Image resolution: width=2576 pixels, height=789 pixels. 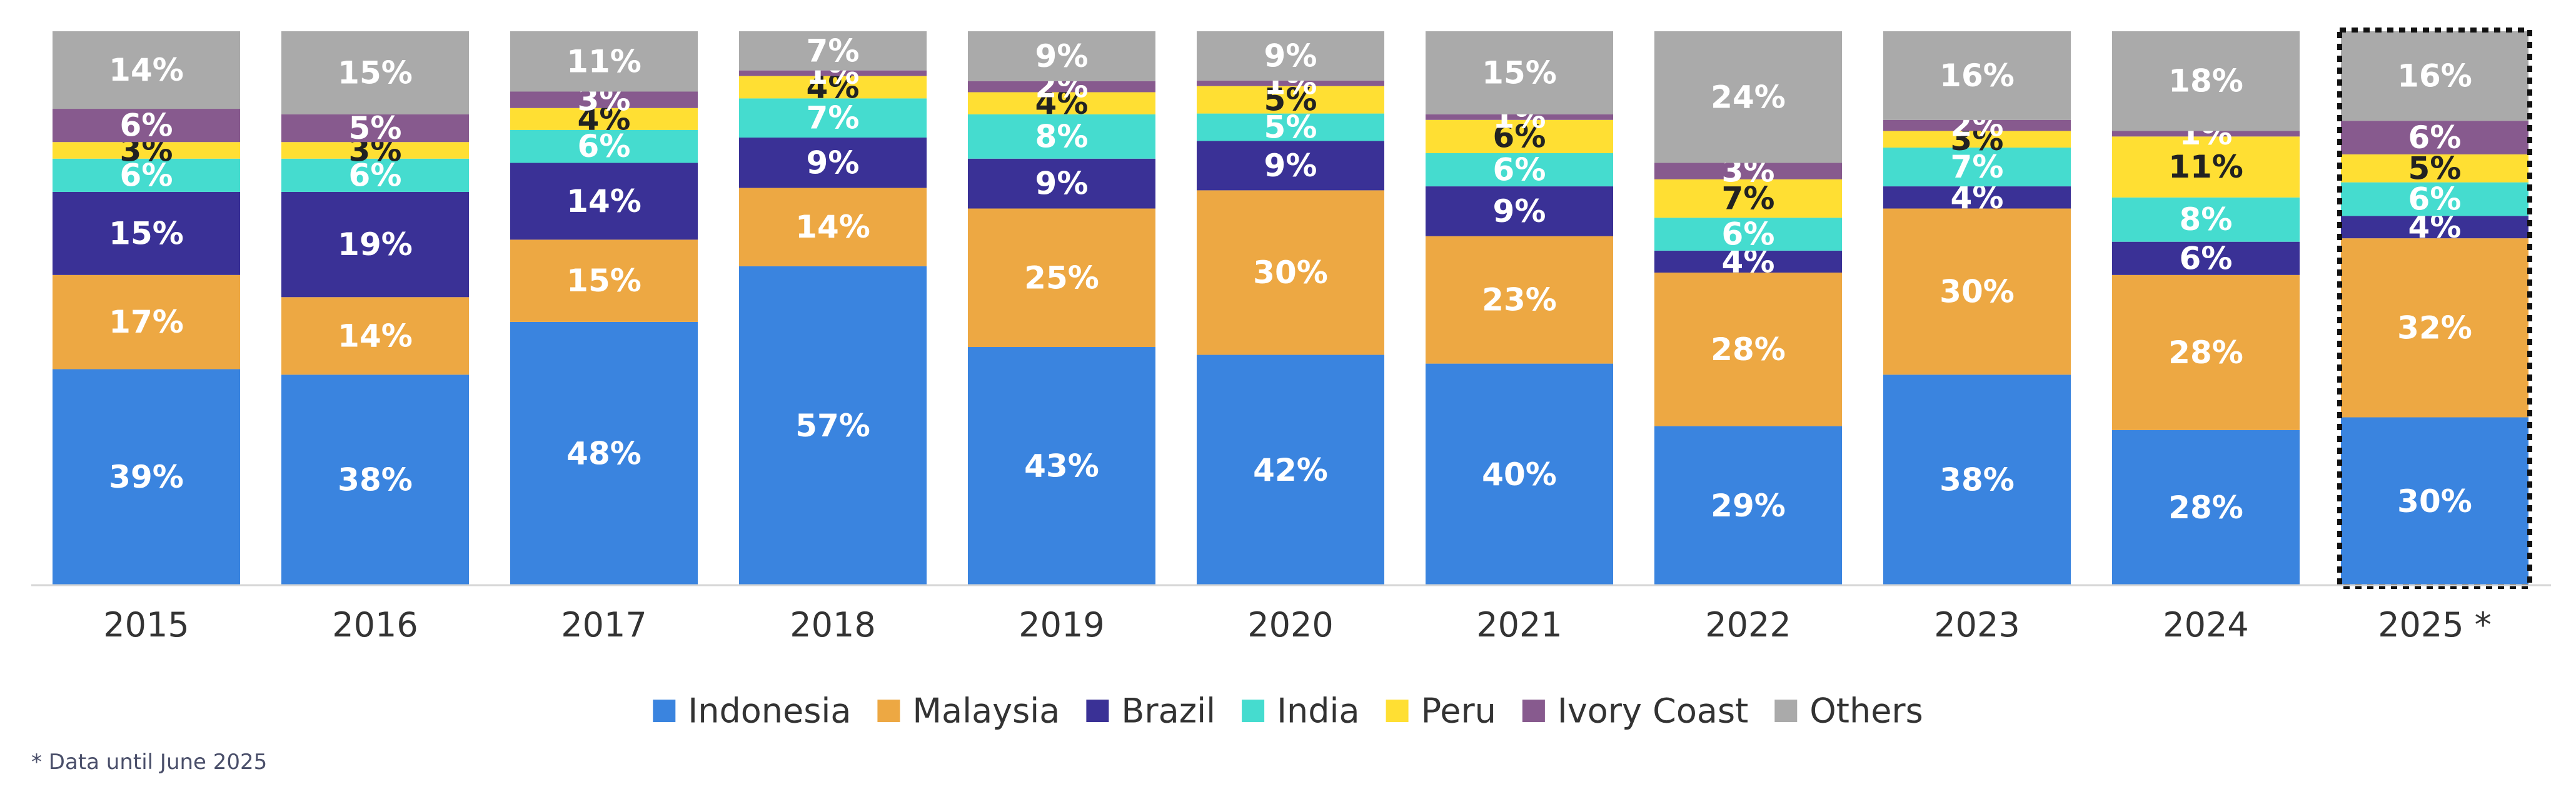 I want to click on bar-stack-2020: 42%30%9%5%5%1%9%, so click(x=1291, y=308).